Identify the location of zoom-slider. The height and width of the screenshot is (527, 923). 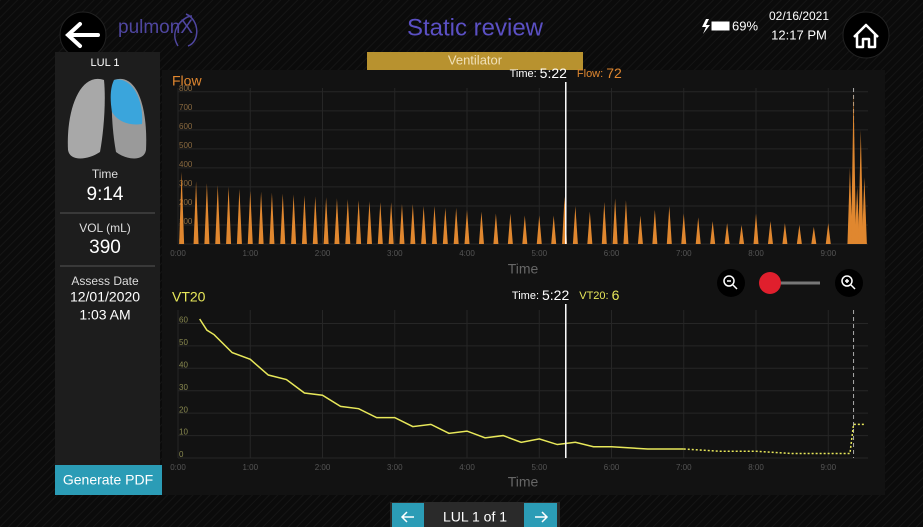
(770, 283).